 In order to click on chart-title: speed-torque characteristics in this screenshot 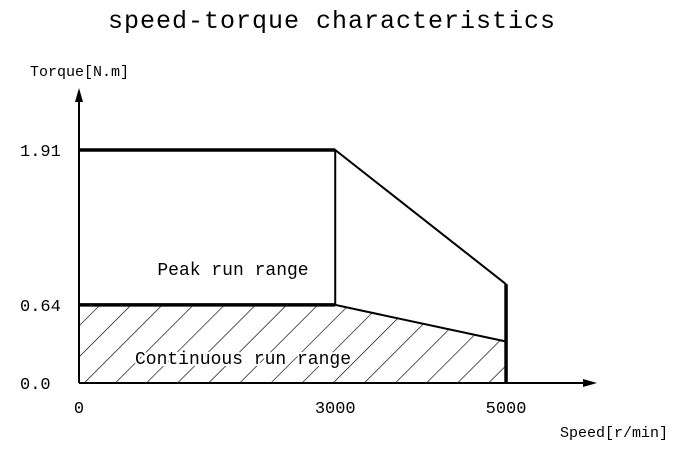, I will do `click(332, 21)`.